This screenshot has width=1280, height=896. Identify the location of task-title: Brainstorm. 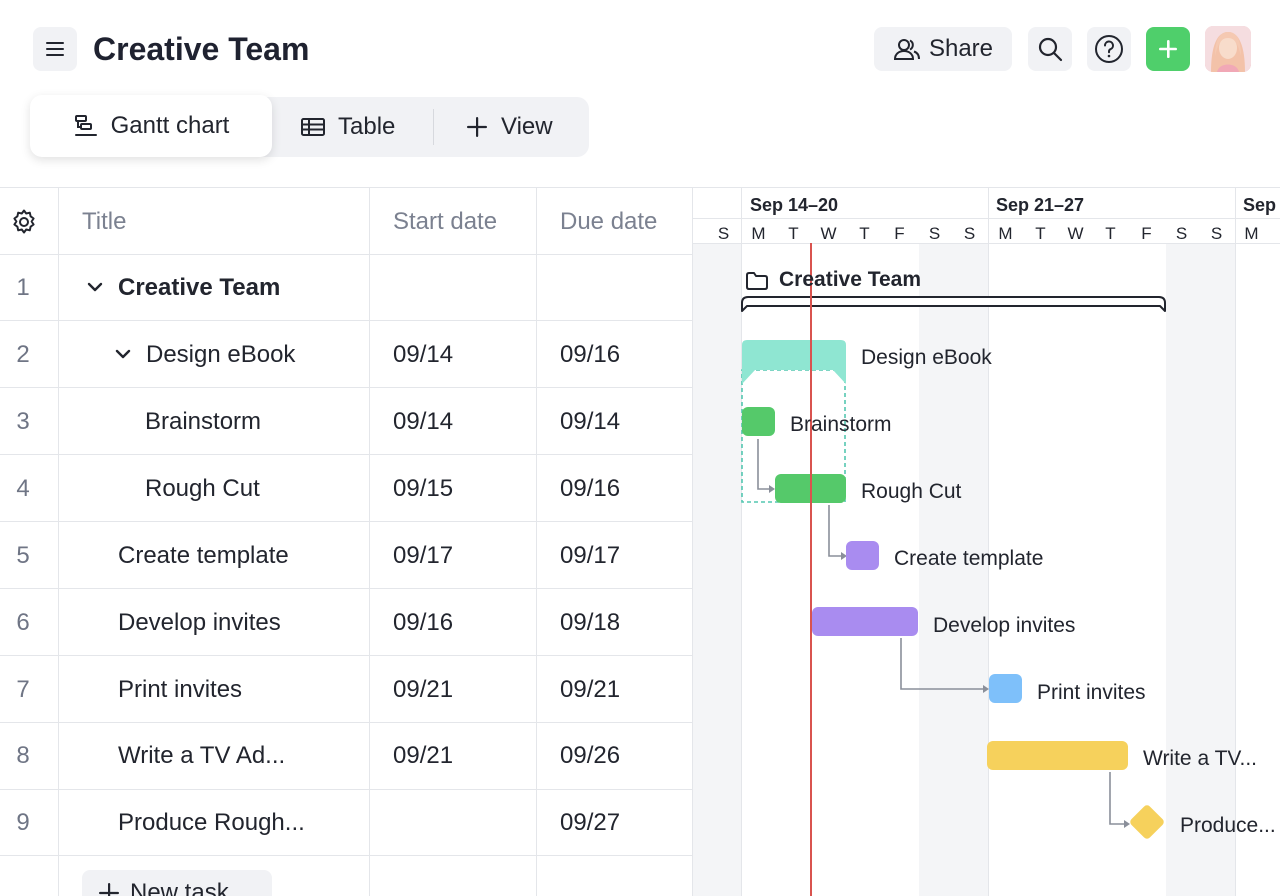
(203, 421).